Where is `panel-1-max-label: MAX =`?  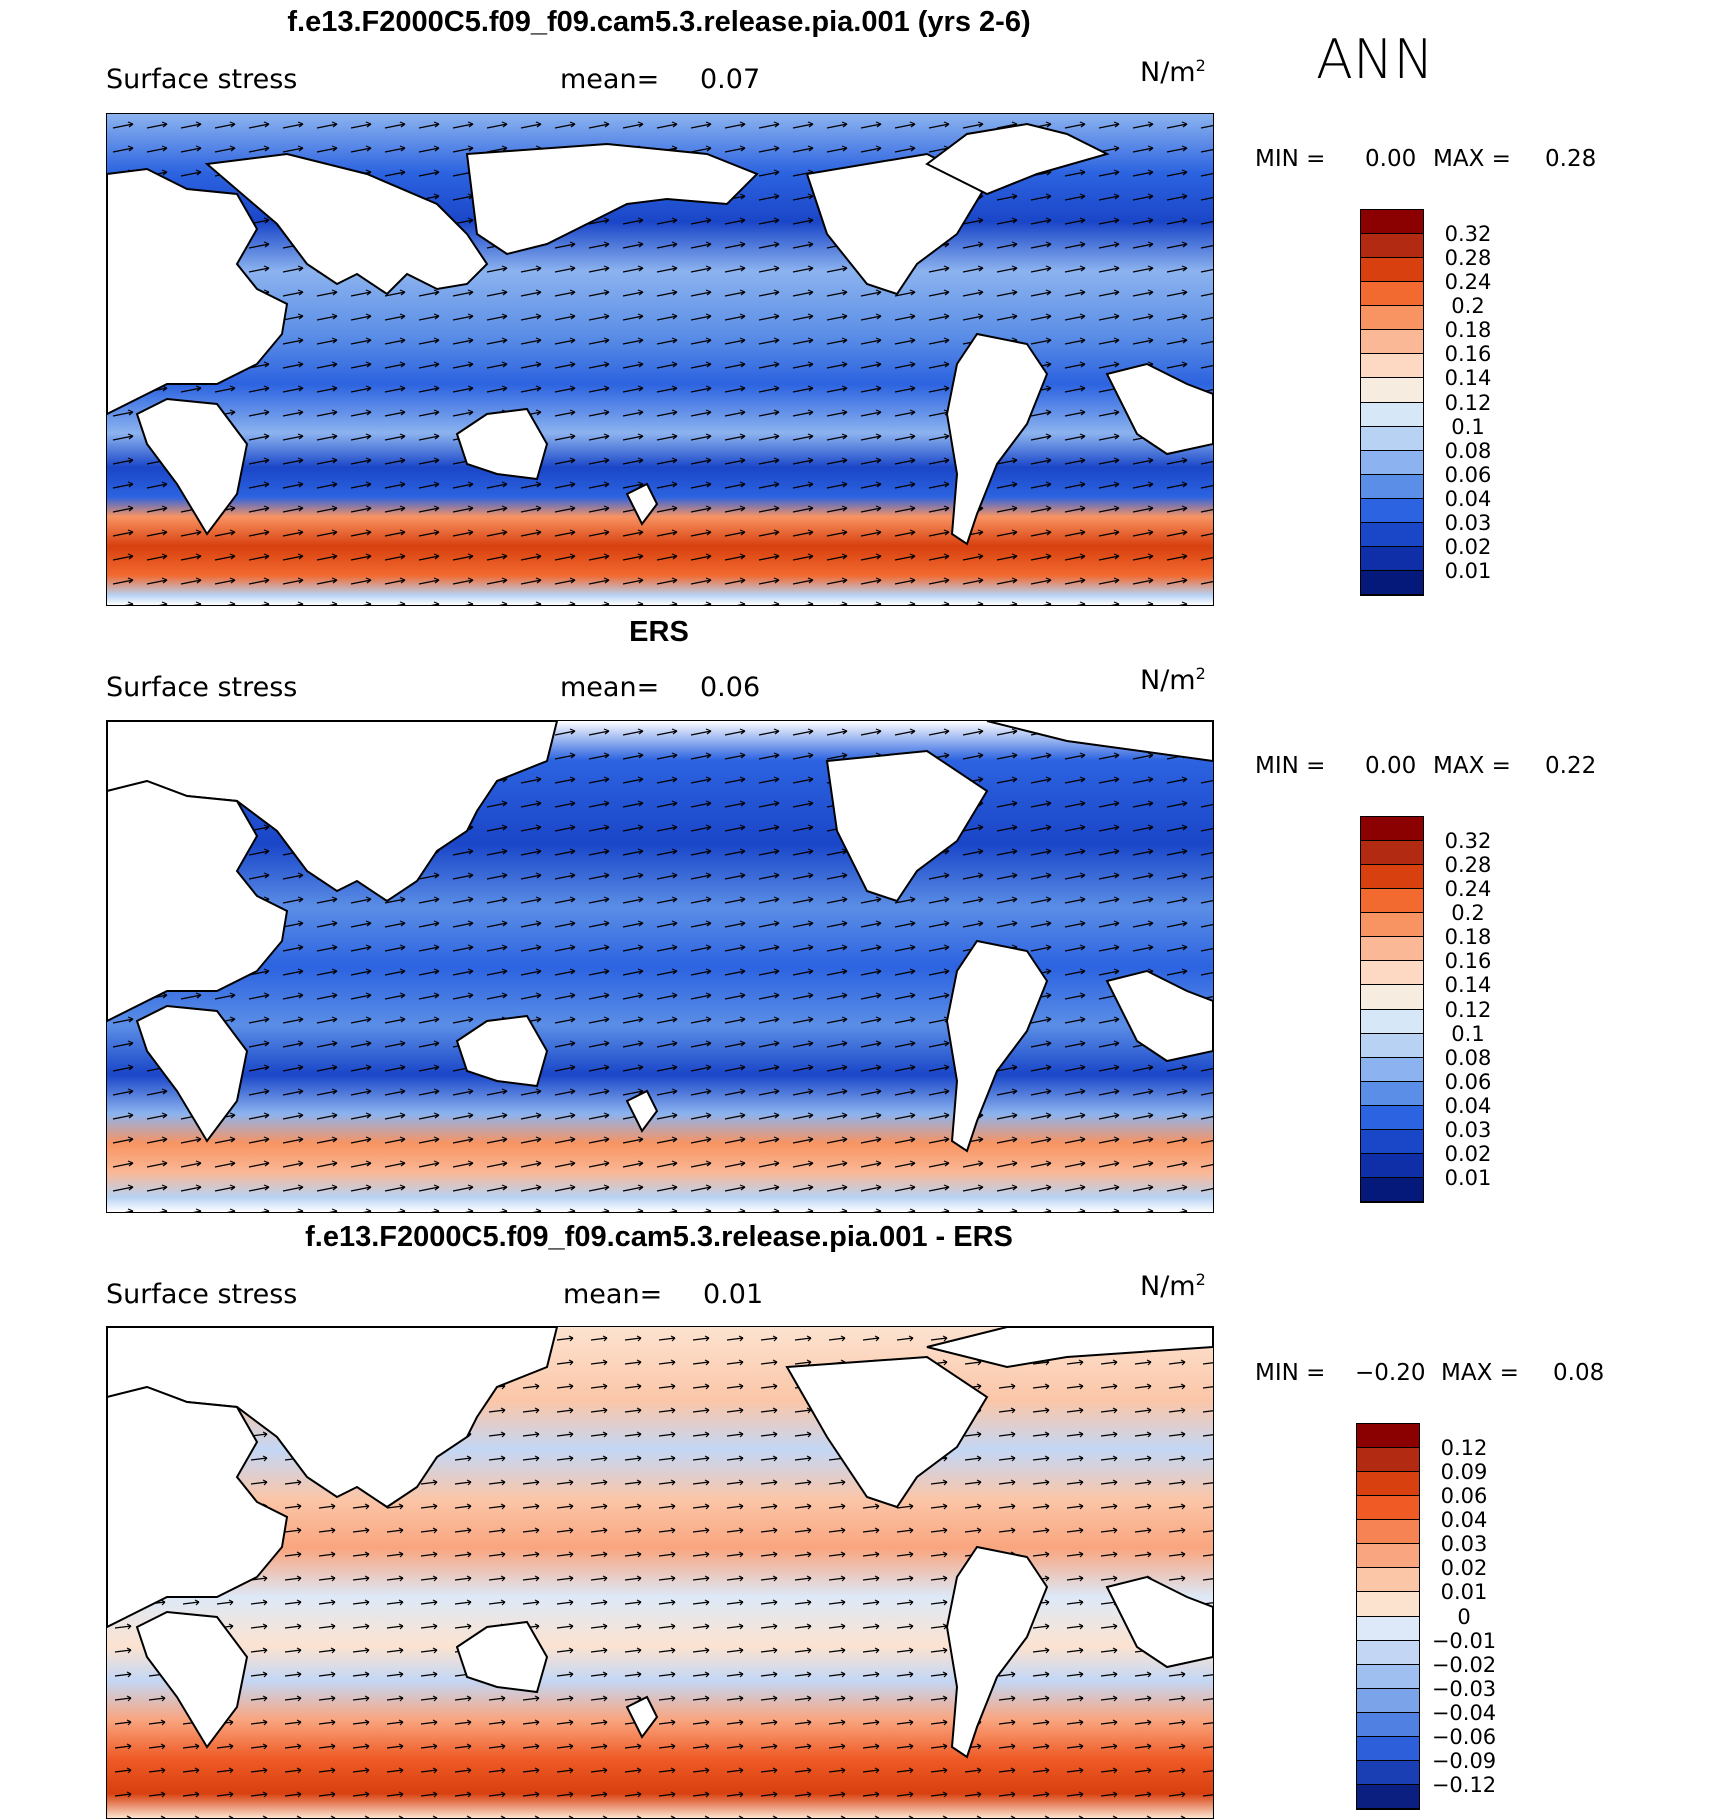
panel-1-max-label: MAX = is located at coordinates (1472, 159).